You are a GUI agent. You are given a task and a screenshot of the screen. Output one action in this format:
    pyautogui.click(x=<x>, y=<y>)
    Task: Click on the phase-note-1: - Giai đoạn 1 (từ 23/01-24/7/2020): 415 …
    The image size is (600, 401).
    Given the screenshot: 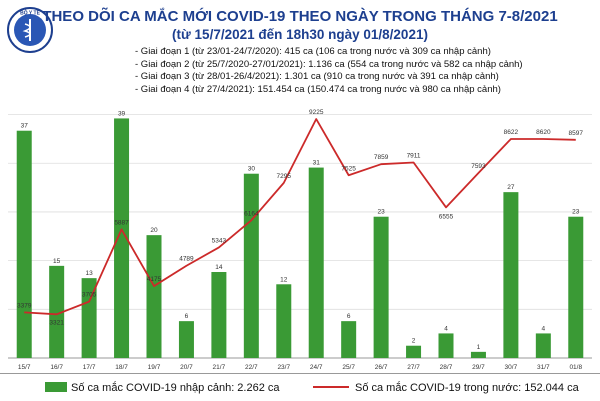 What is the action you would take?
    pyautogui.click(x=313, y=51)
    